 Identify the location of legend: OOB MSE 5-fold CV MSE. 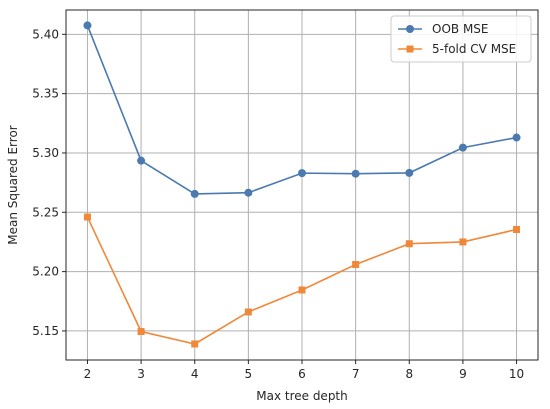
(461, 39).